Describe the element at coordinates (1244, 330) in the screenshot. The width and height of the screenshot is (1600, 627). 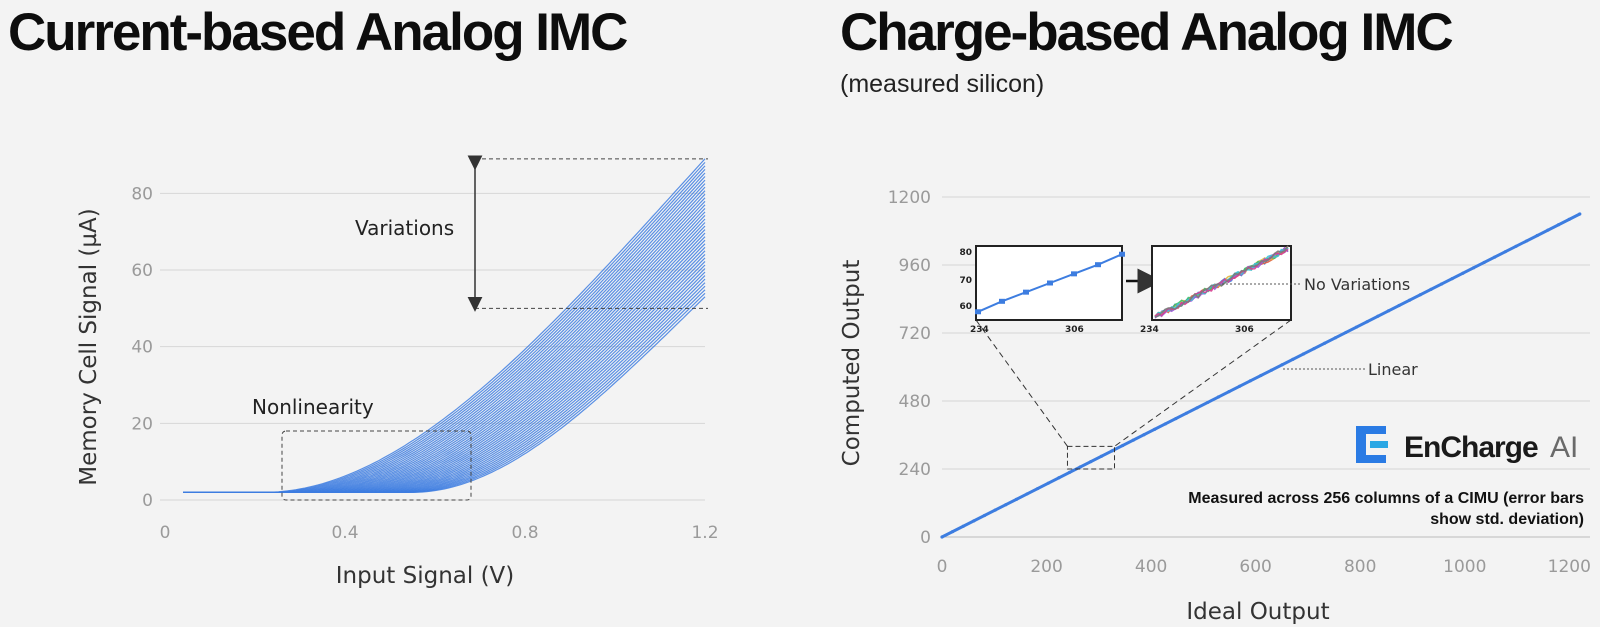
I see `inset-2-xtick-306: 306` at that location.